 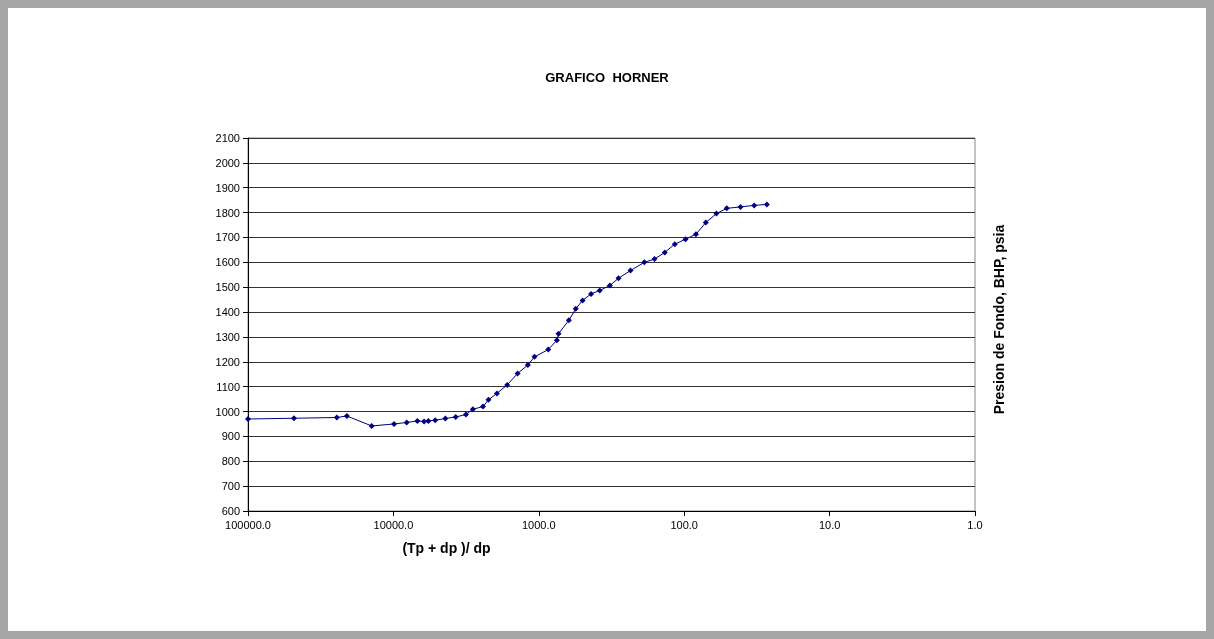 I want to click on y-tick-label: 1200, so click(x=227, y=361).